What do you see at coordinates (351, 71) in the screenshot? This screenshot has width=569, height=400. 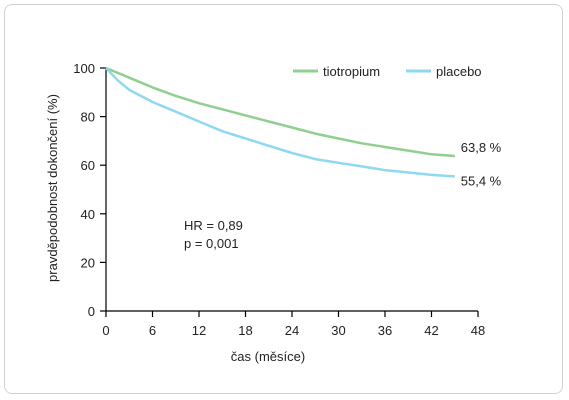 I see `legend-label-tiotropium: tiotropium` at bounding box center [351, 71].